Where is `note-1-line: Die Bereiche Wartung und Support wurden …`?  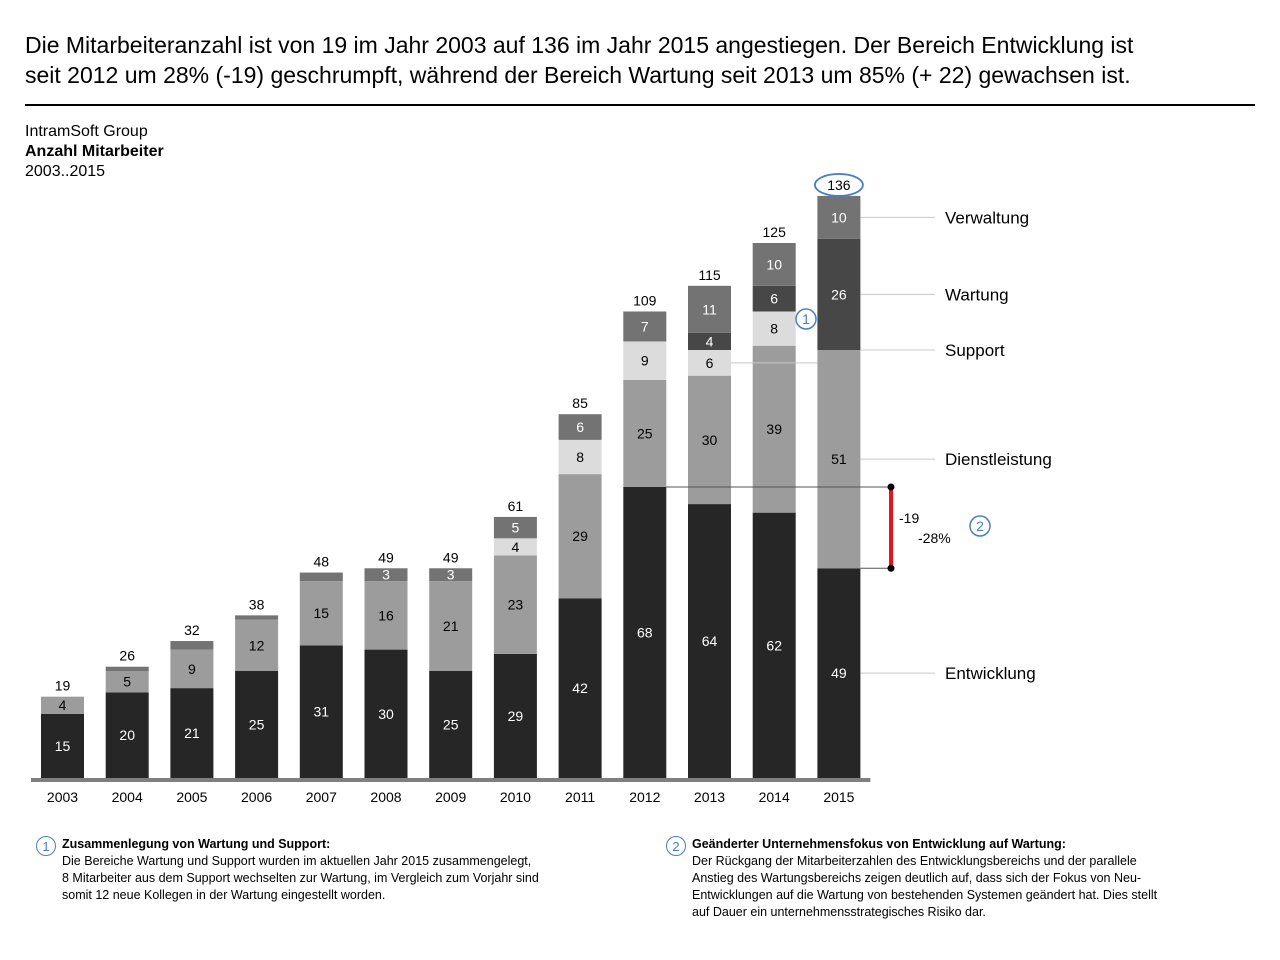 note-1-line: Die Bereiche Wartung und Support wurden … is located at coordinates (297, 861).